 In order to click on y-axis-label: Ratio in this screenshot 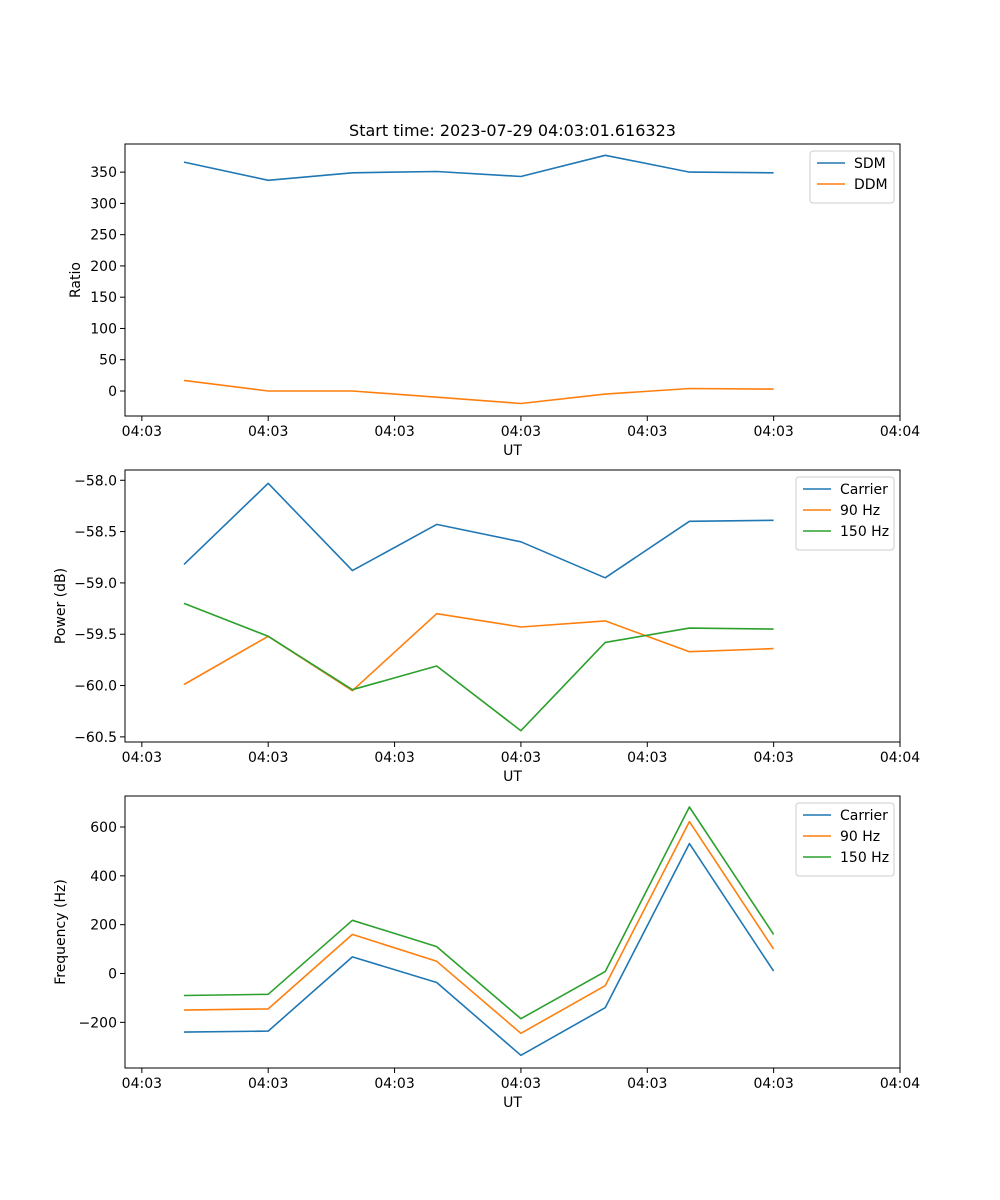, I will do `click(76, 280)`.